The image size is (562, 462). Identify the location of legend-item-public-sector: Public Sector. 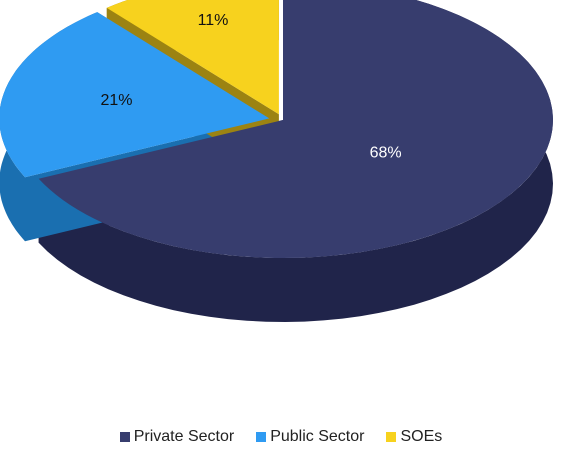
(310, 437).